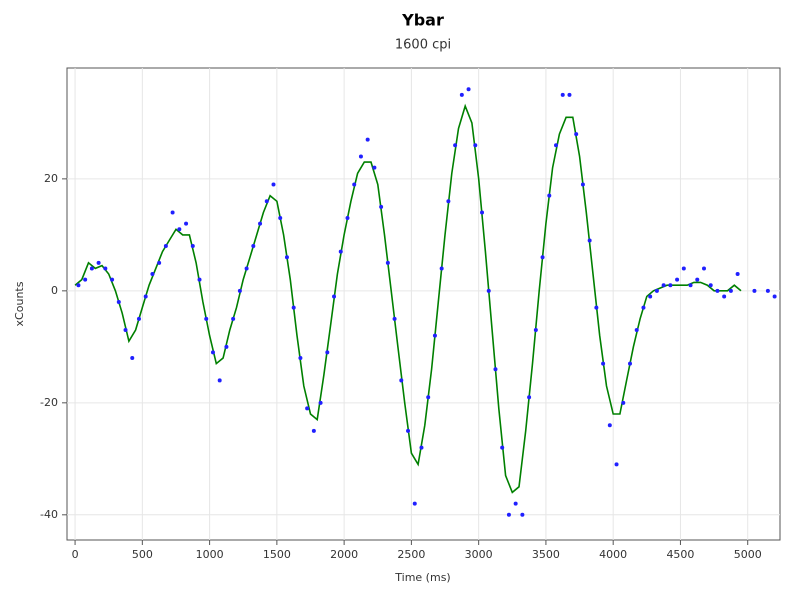 Image resolution: width=800 pixels, height=604 pixels. Describe the element at coordinates (49, 514) in the screenshot. I see `y-tick-label: -40` at that location.